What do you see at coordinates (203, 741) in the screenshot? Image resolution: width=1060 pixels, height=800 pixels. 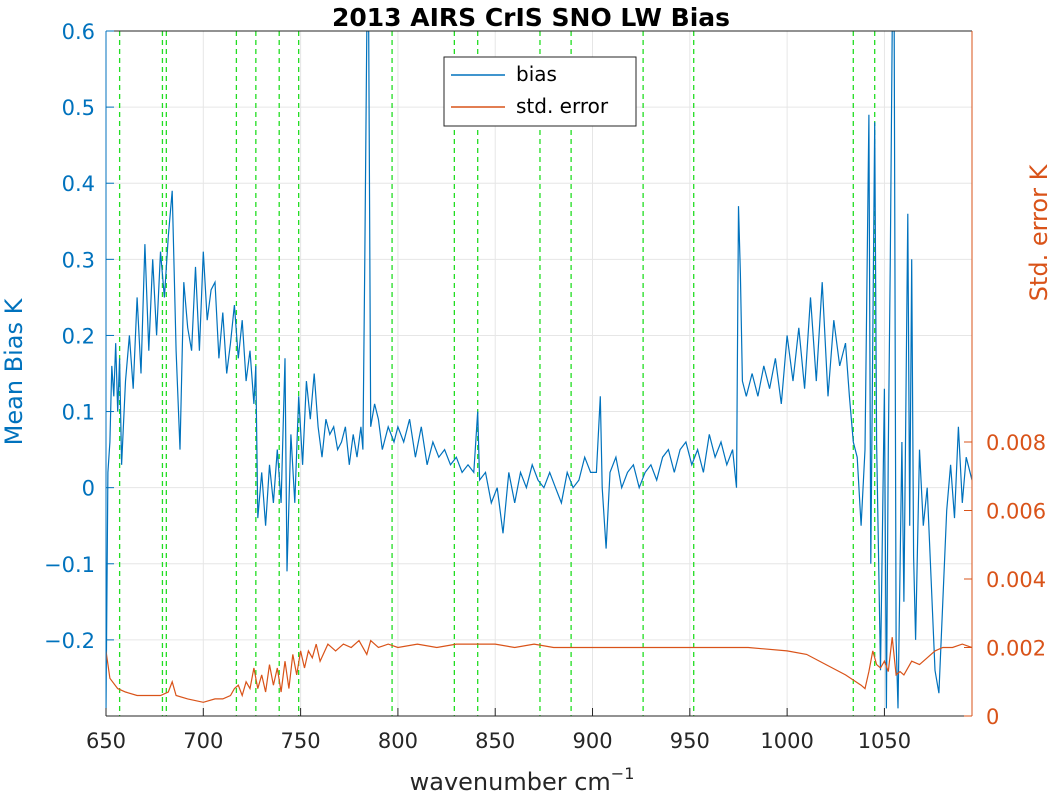 I see `x-tick-label: 700` at bounding box center [203, 741].